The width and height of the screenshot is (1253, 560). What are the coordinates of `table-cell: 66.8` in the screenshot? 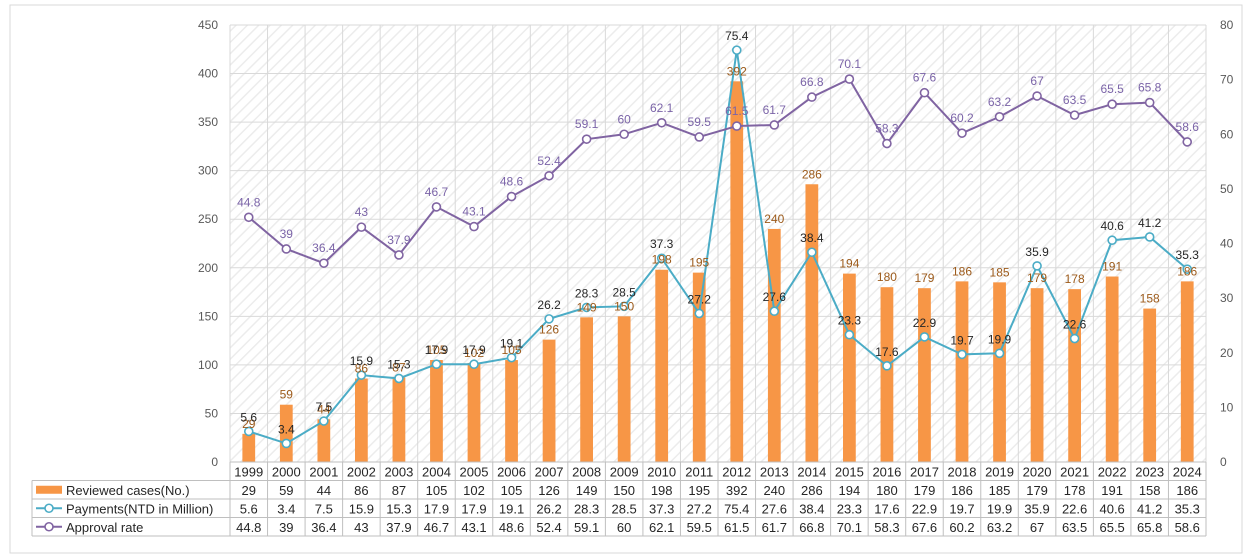 It's located at (811, 527).